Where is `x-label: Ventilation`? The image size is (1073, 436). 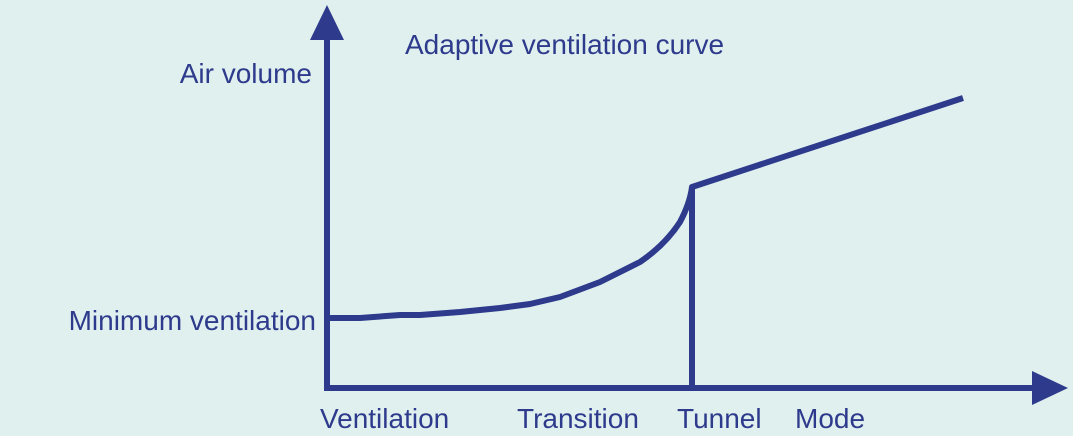
x-label: Ventilation is located at coordinates (384, 418).